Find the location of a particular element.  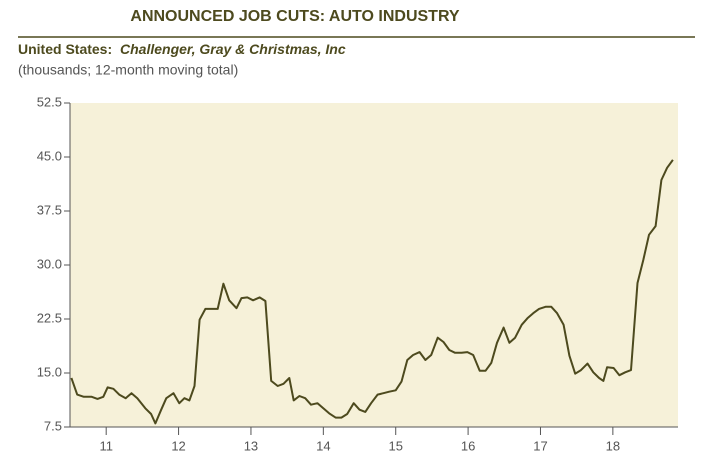

y-tick-label: 30.0 is located at coordinates (49, 263).